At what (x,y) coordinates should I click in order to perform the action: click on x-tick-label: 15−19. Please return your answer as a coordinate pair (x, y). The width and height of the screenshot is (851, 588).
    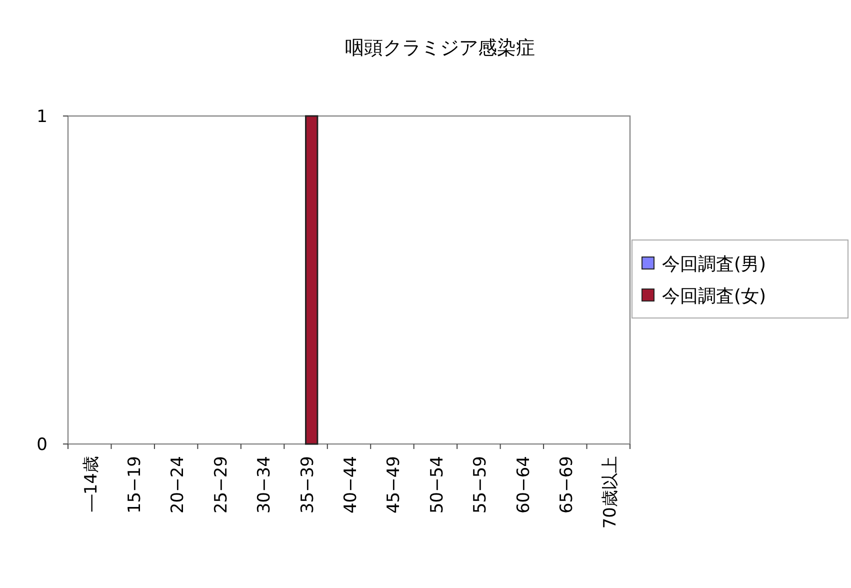
    Looking at the image, I should click on (134, 485).